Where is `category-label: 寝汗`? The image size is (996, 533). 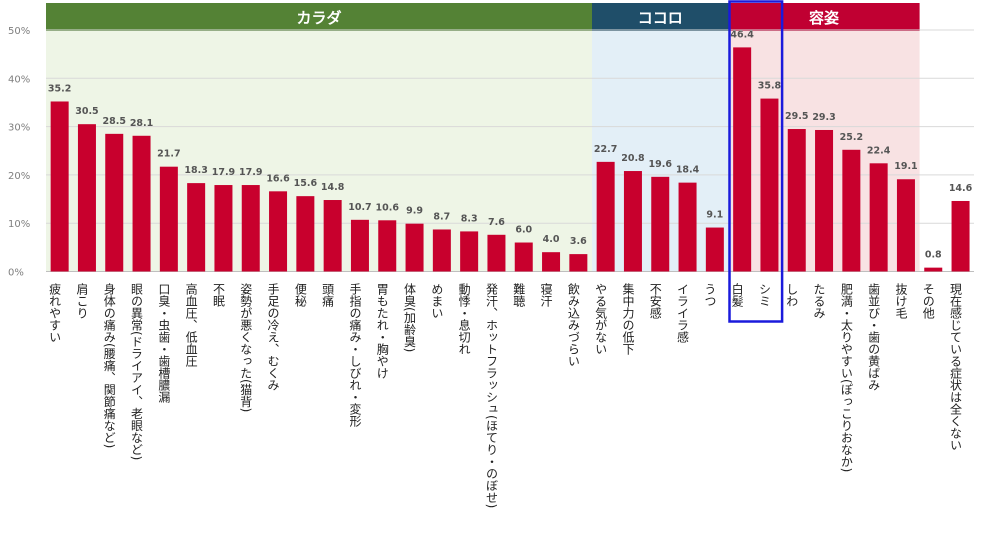 category-label: 寝汗 is located at coordinates (546, 294).